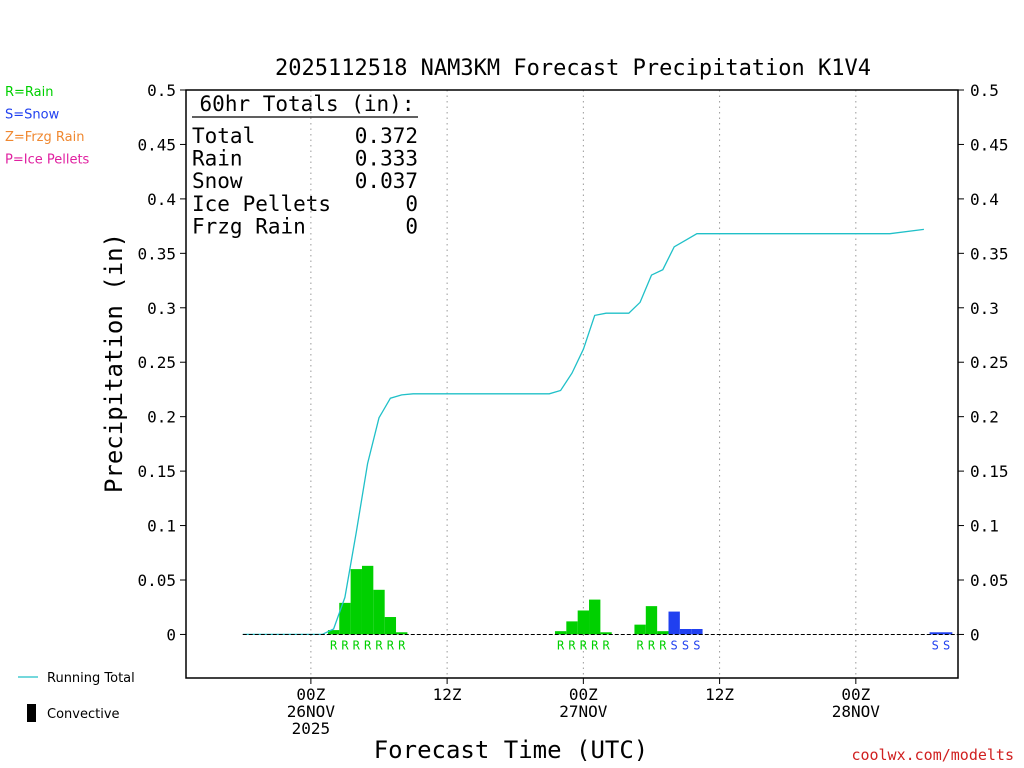 The image size is (1024, 768). What do you see at coordinates (44, 137) in the screenshot?
I see `precip-type-legend-item: Z=Frzg Rain` at bounding box center [44, 137].